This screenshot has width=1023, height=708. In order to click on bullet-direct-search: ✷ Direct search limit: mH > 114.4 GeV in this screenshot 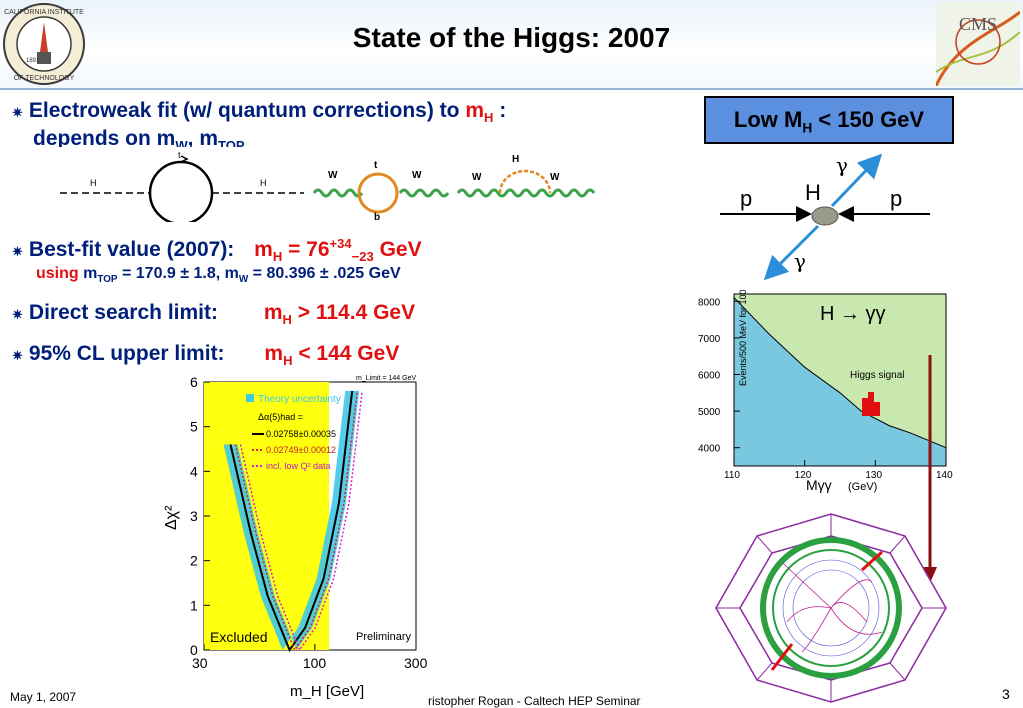, I will do `click(292, 314)`.